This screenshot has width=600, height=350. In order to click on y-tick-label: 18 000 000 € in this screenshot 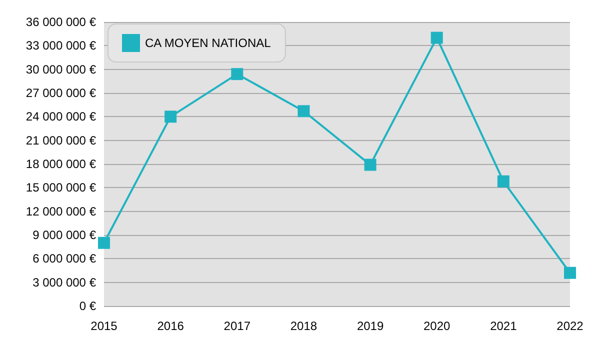, I will do `click(61, 164)`.